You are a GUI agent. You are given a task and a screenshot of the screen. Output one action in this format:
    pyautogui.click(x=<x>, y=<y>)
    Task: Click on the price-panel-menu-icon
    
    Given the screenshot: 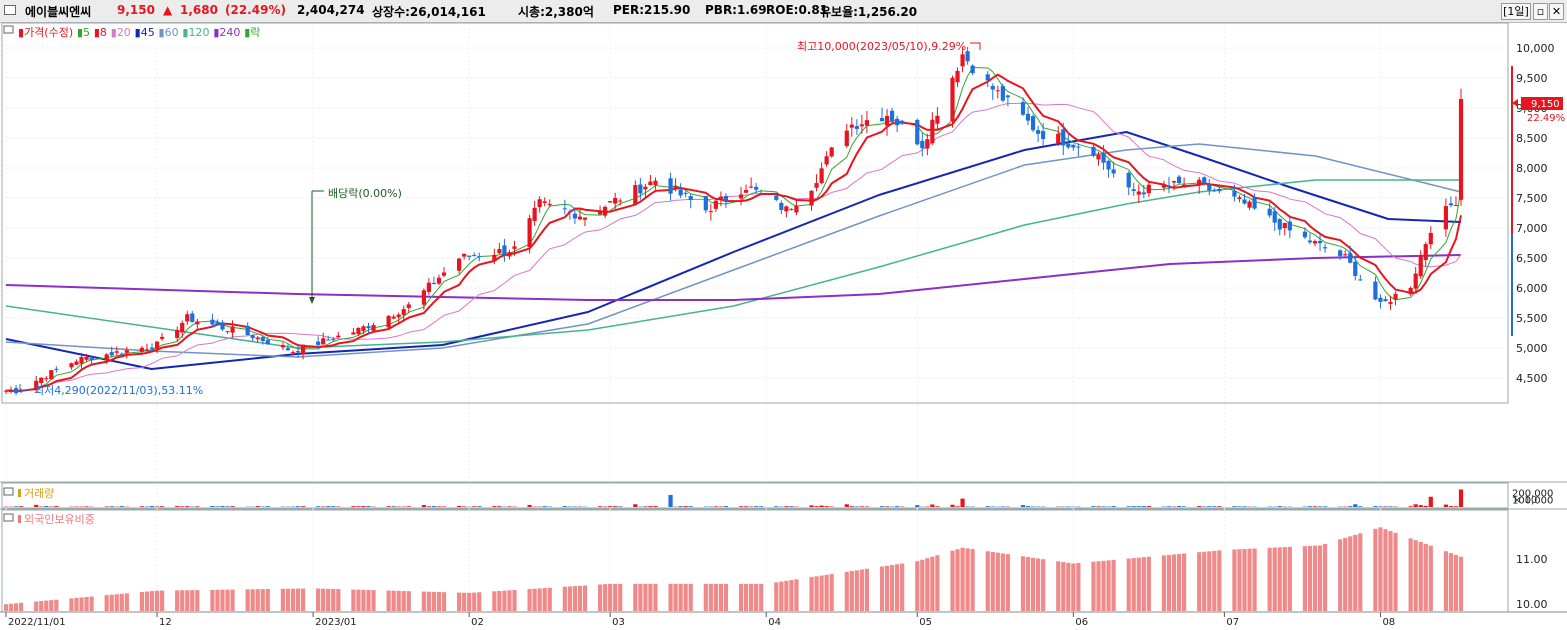 What is the action you would take?
    pyautogui.click(x=8, y=29)
    